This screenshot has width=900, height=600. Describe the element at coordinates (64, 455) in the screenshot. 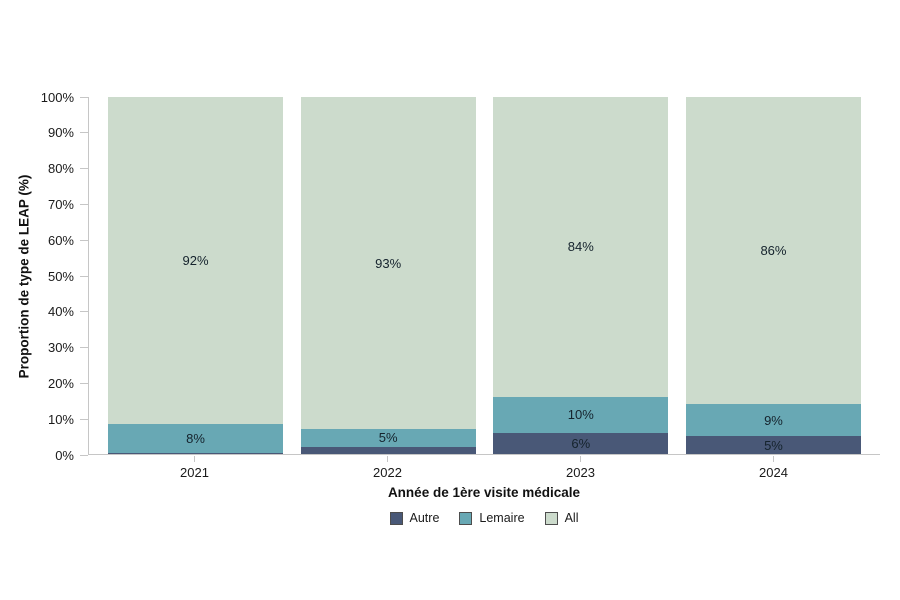

I see `y-tick-label: 0%` at that location.